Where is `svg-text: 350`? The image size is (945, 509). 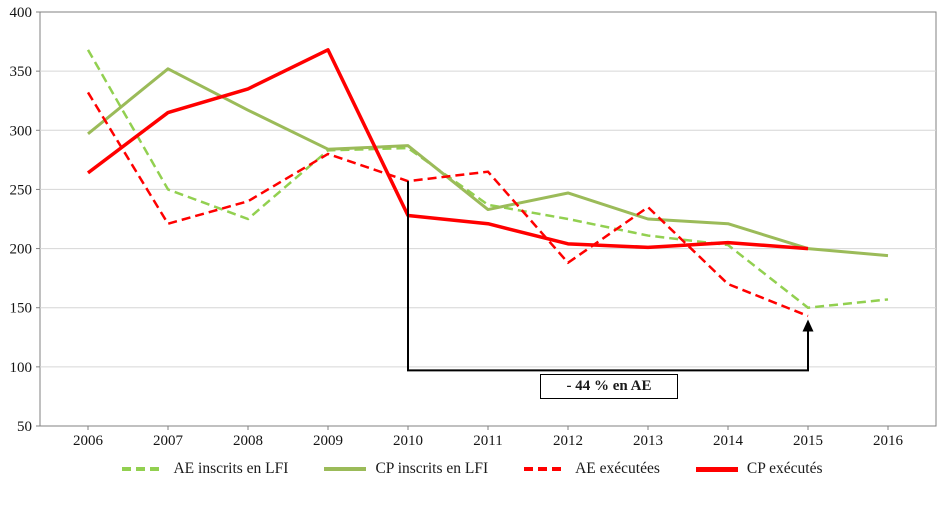
svg-text: 350 is located at coordinates (21, 72).